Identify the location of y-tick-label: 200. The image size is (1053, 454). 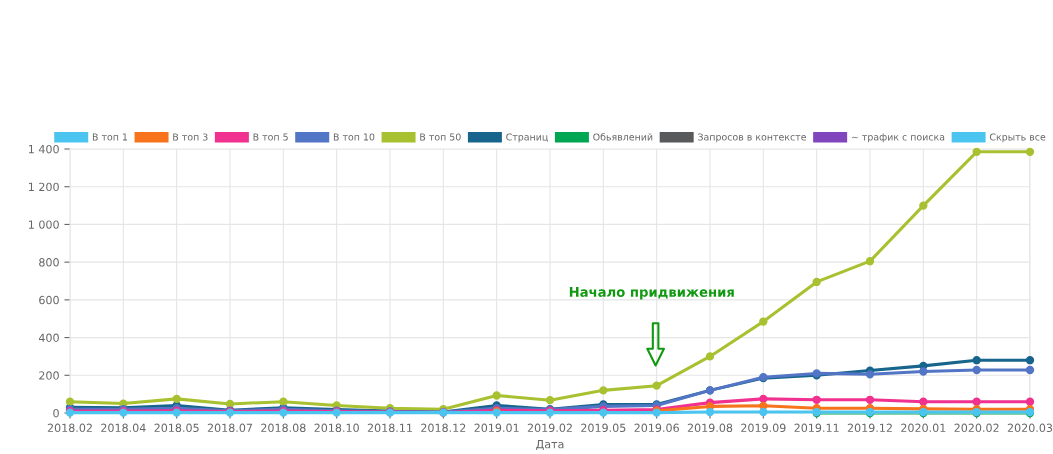
(49, 375).